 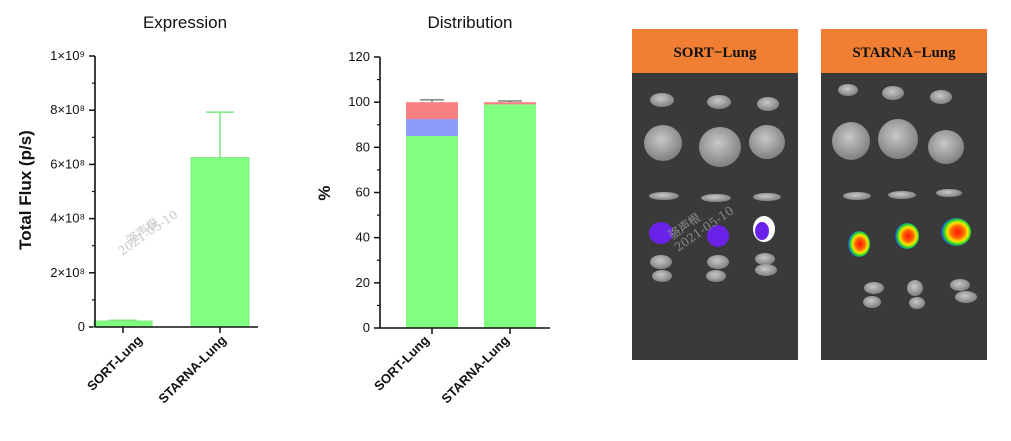 I want to click on expression-title: Expression, so click(x=185, y=22).